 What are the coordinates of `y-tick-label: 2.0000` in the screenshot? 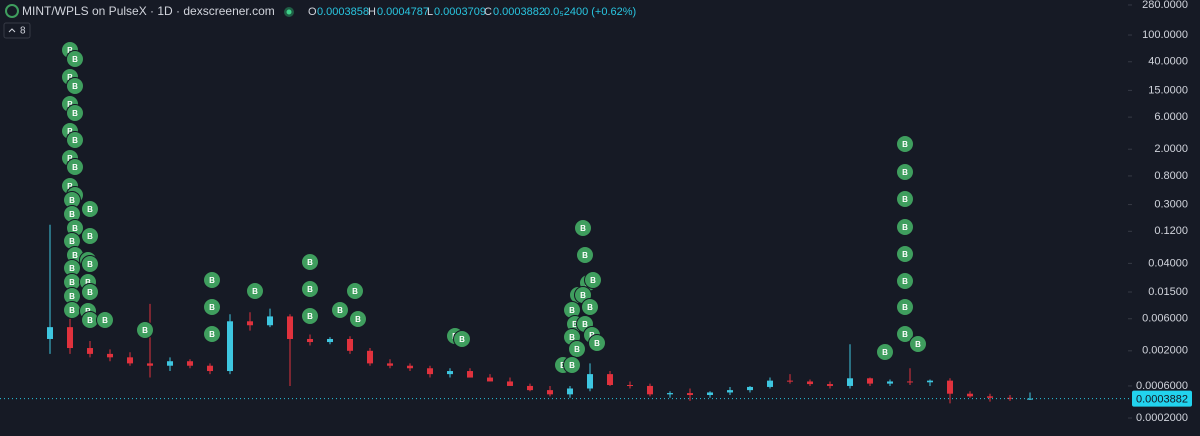 It's located at (1171, 149).